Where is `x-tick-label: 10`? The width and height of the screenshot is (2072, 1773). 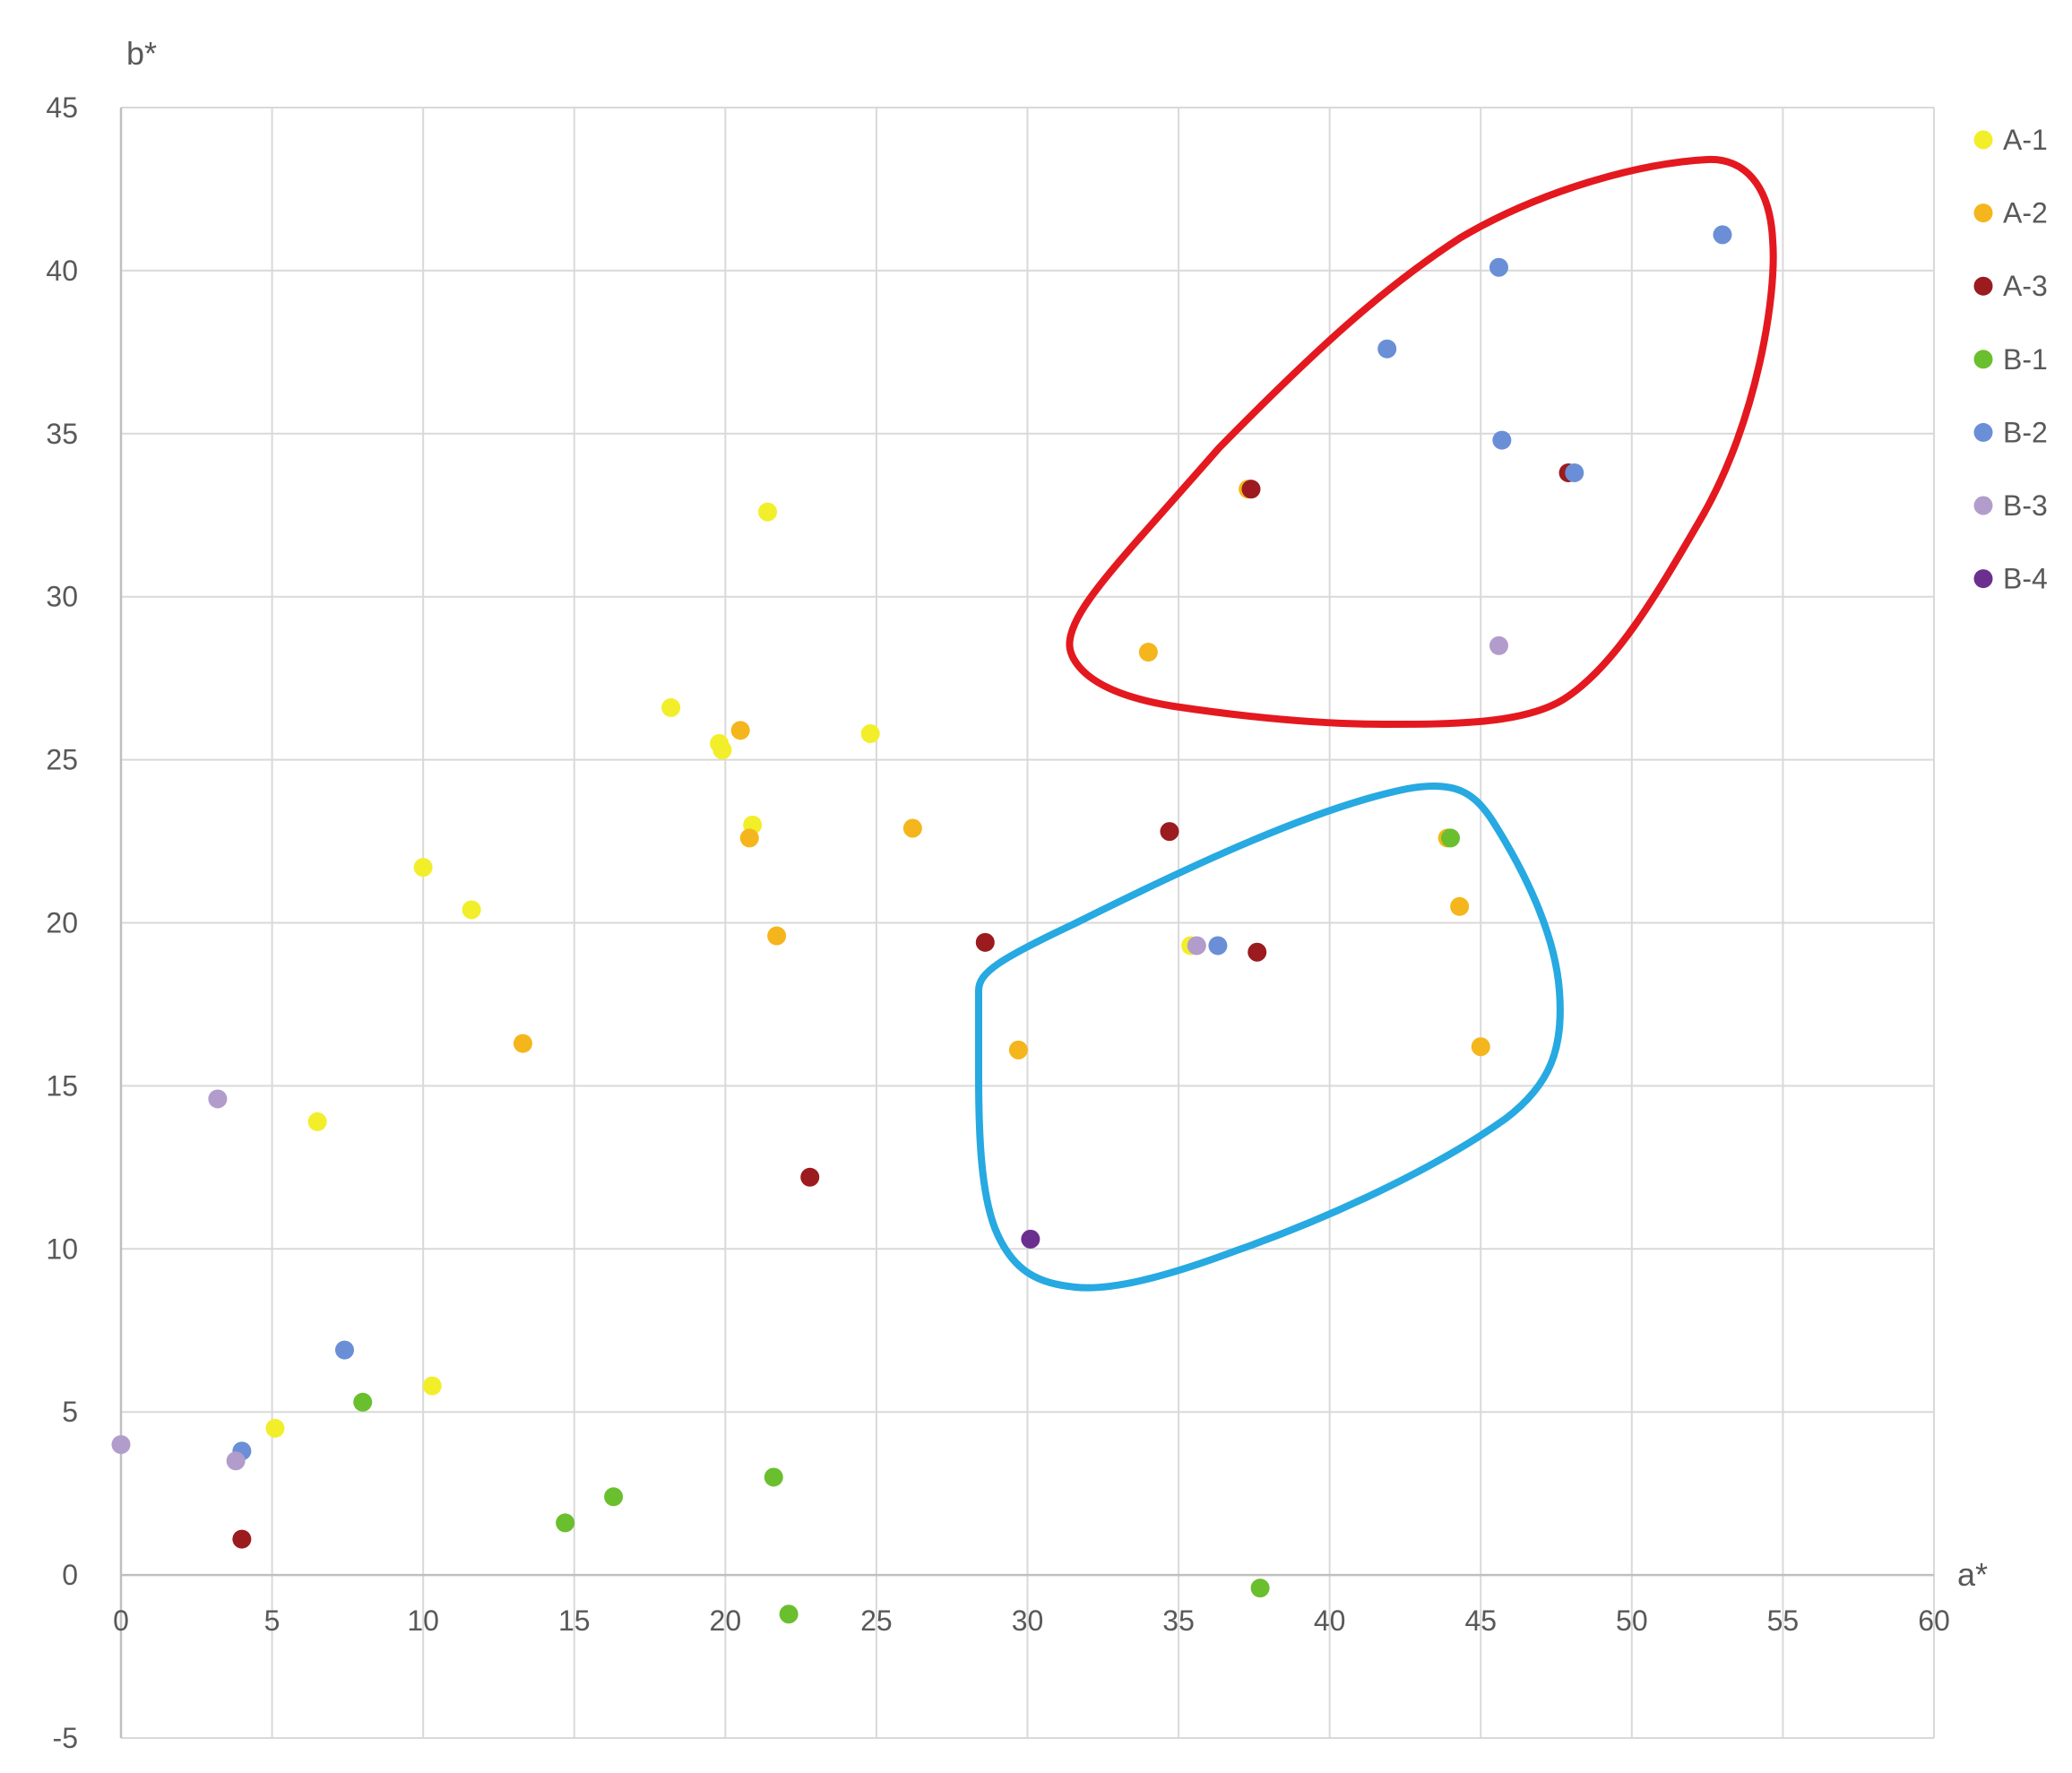 x-tick-label: 10 is located at coordinates (423, 1620).